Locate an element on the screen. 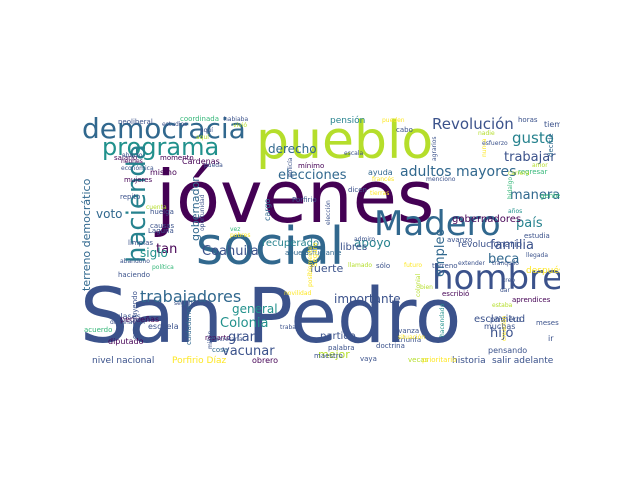 The height and width of the screenshot is (480, 640). word: muchas is located at coordinates (500, 326).